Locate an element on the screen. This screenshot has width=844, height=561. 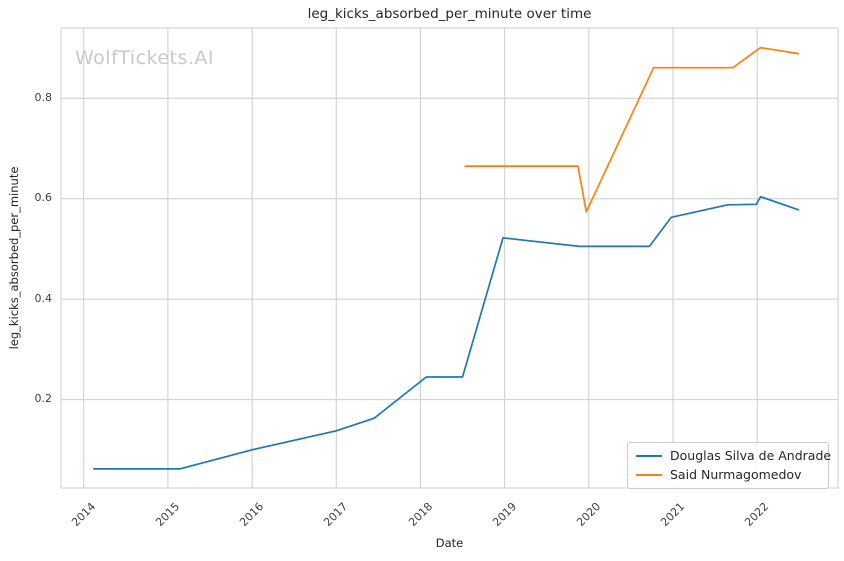
legend-entry: Douglas Silva de Andrade is located at coordinates (733, 455).